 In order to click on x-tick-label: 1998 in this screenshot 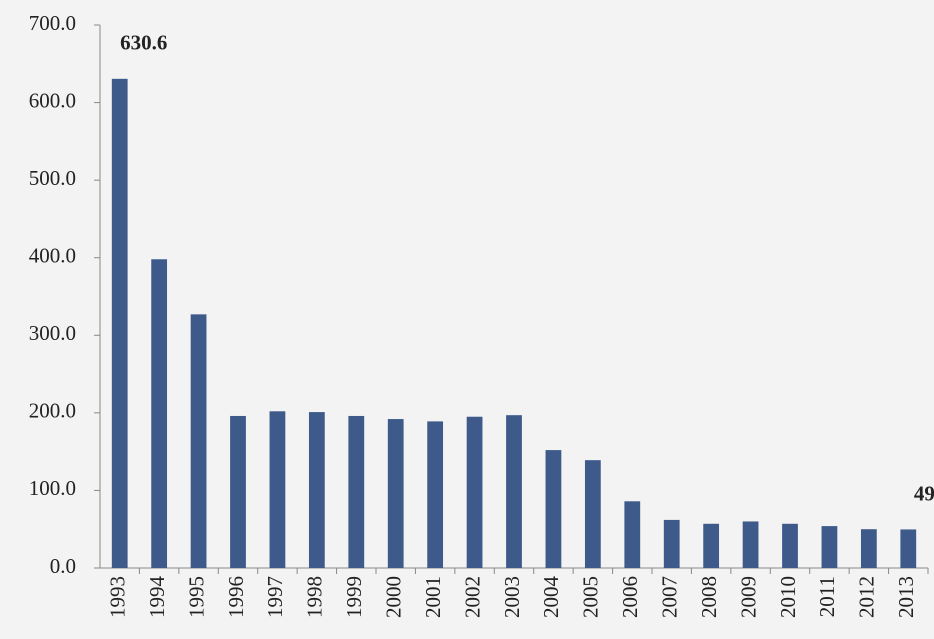, I will do `click(315, 597)`.